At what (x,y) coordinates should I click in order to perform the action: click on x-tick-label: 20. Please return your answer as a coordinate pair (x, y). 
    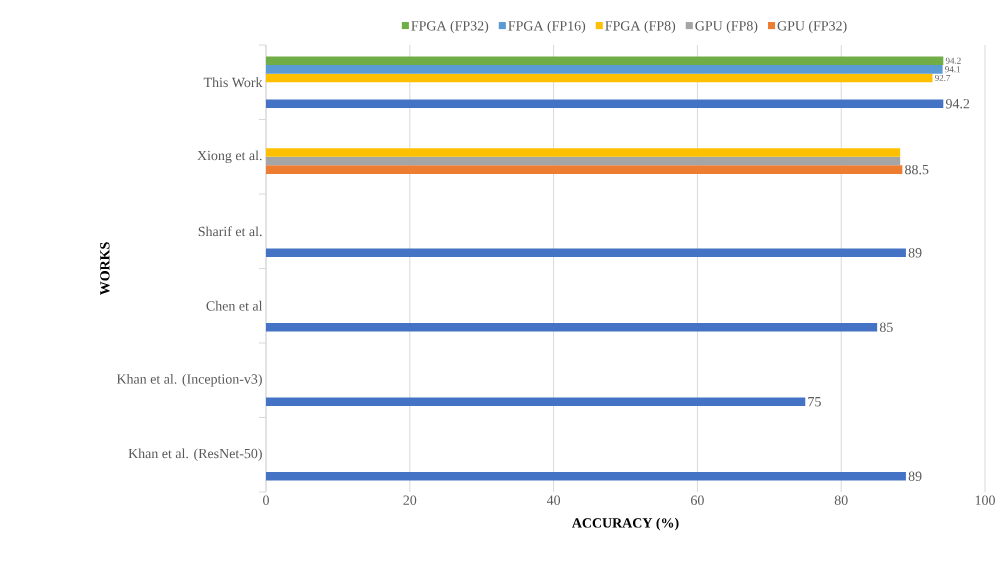
    Looking at the image, I should click on (410, 500).